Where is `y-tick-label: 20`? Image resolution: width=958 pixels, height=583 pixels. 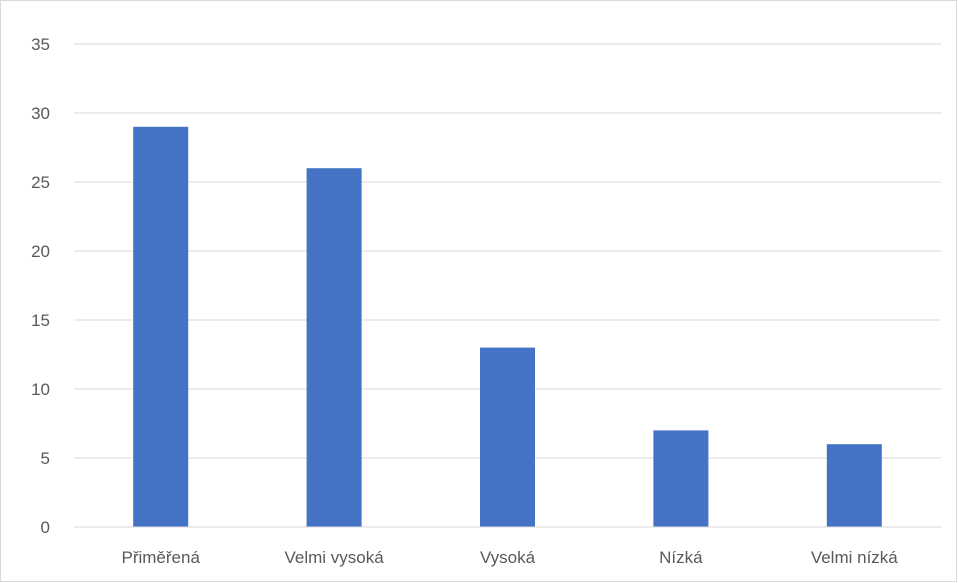
y-tick-label: 20 is located at coordinates (40, 251).